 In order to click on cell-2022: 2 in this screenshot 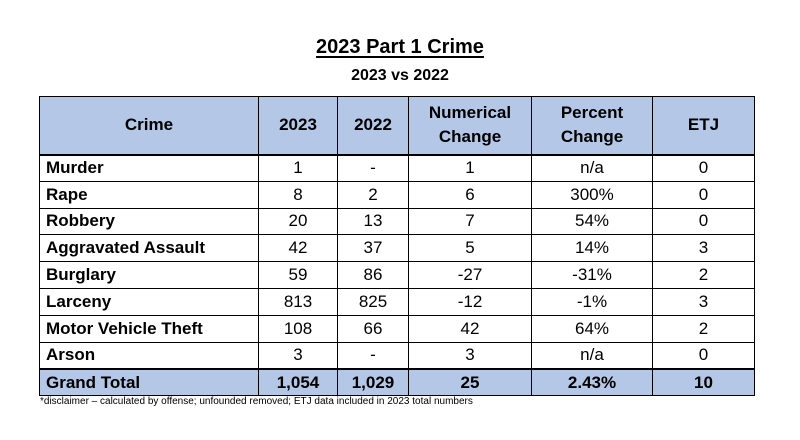, I will do `click(373, 194)`.